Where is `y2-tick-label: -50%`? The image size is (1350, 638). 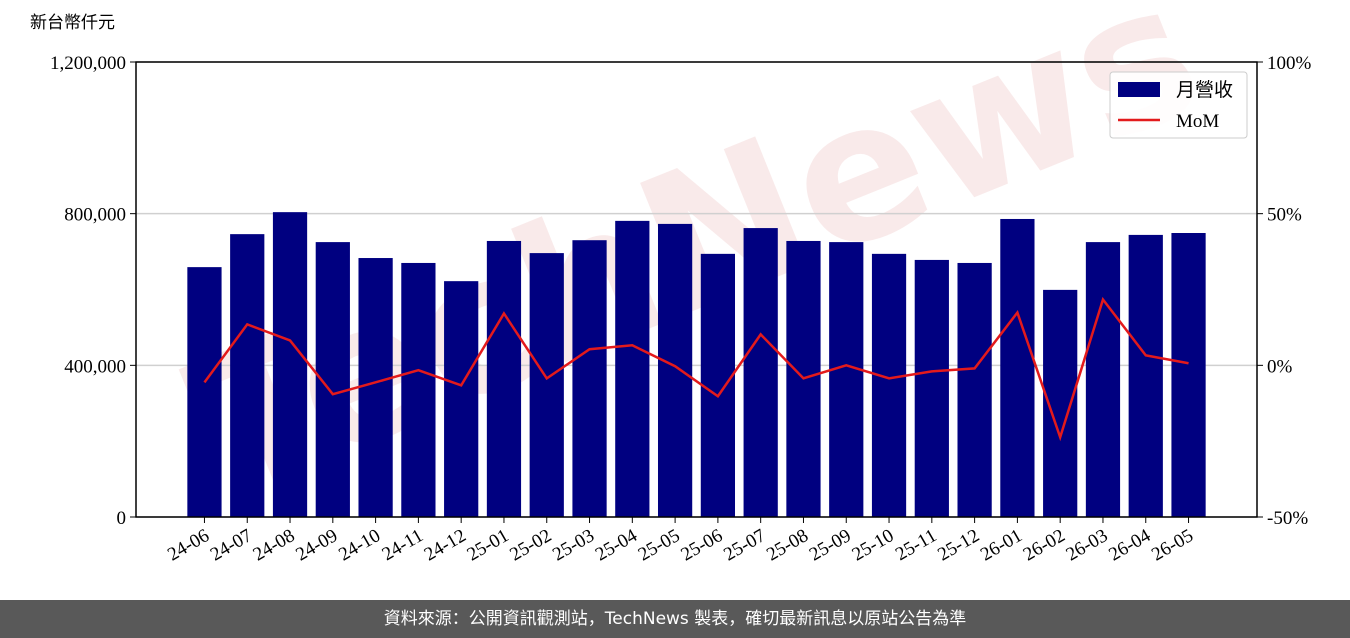
y2-tick-label: -50% is located at coordinates (1287, 518).